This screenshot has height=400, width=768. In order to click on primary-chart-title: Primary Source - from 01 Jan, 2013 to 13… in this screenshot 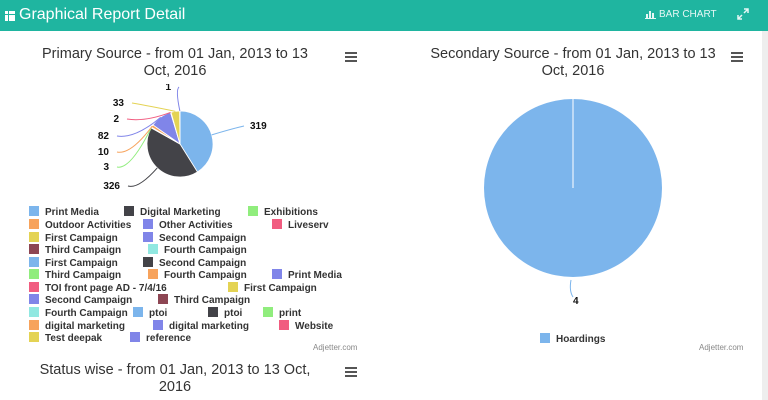, I will do `click(175, 63)`.